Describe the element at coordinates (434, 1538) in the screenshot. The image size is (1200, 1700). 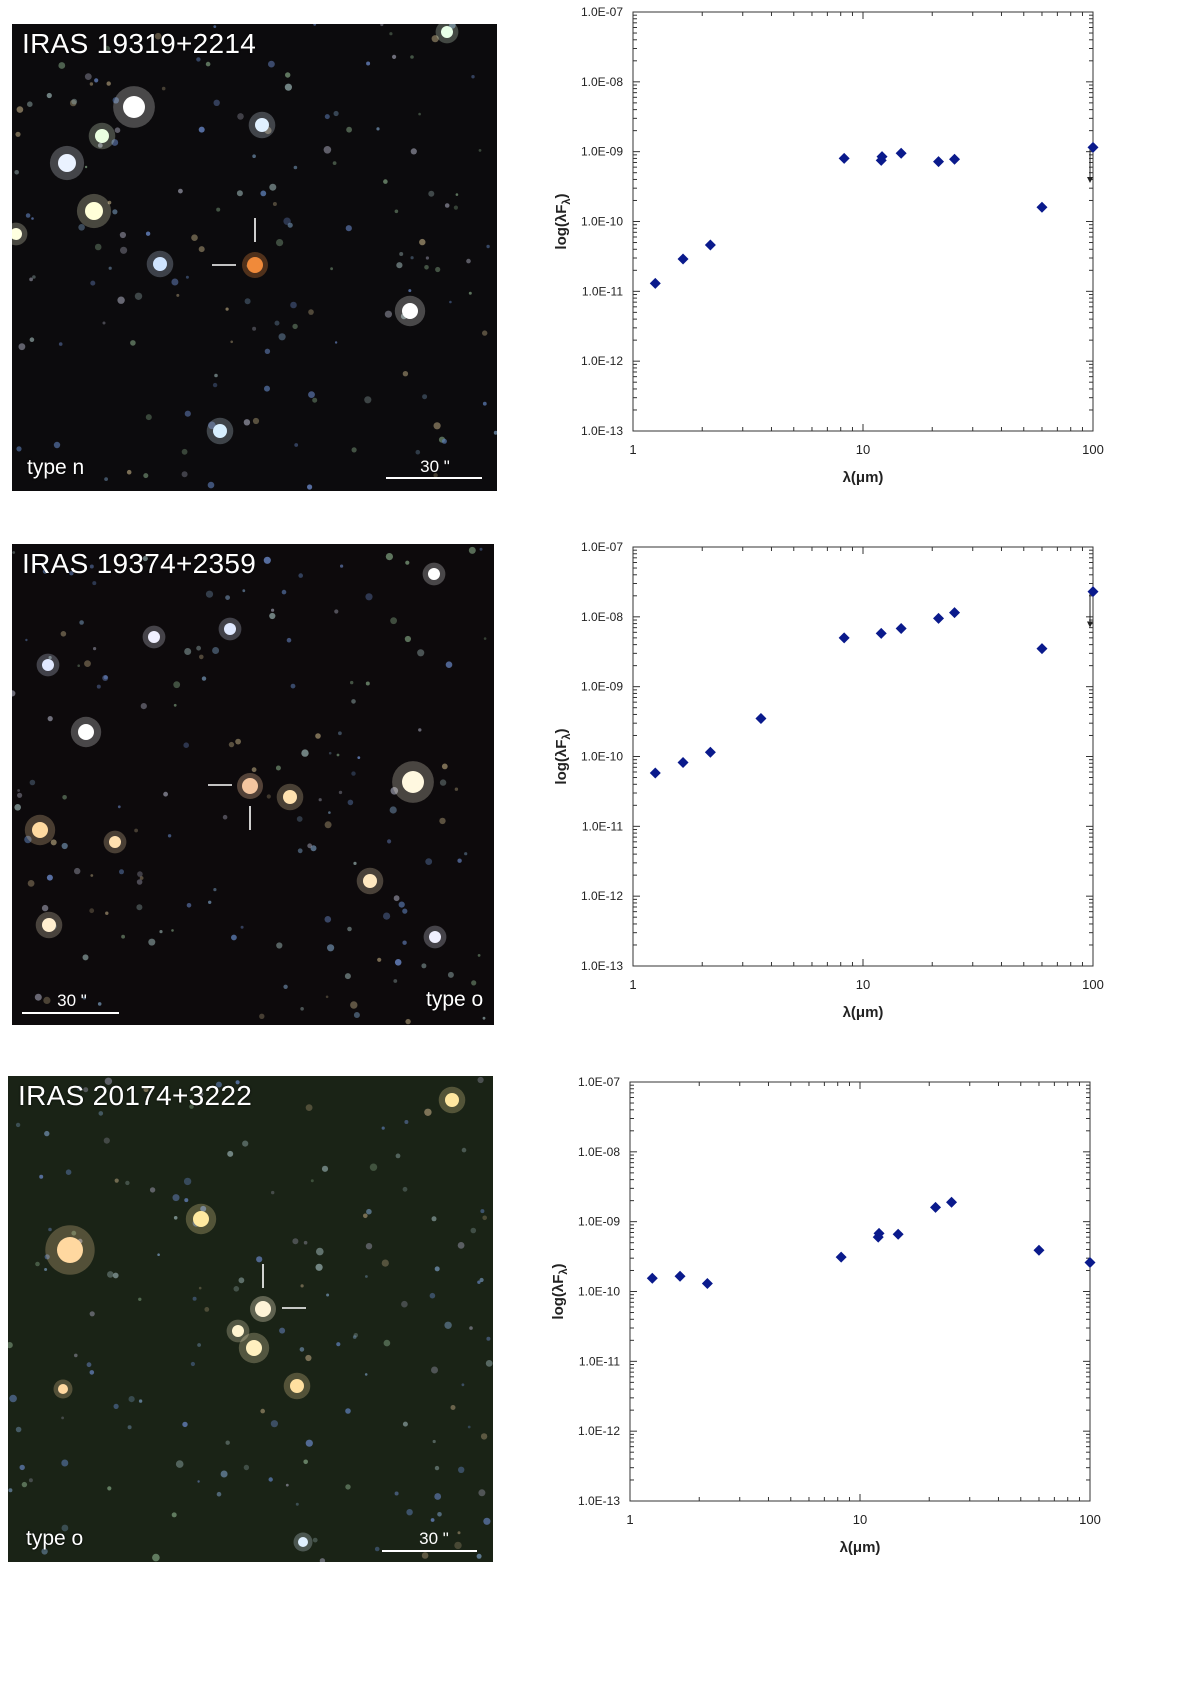
I see `scale-label-3: 30 "` at that location.